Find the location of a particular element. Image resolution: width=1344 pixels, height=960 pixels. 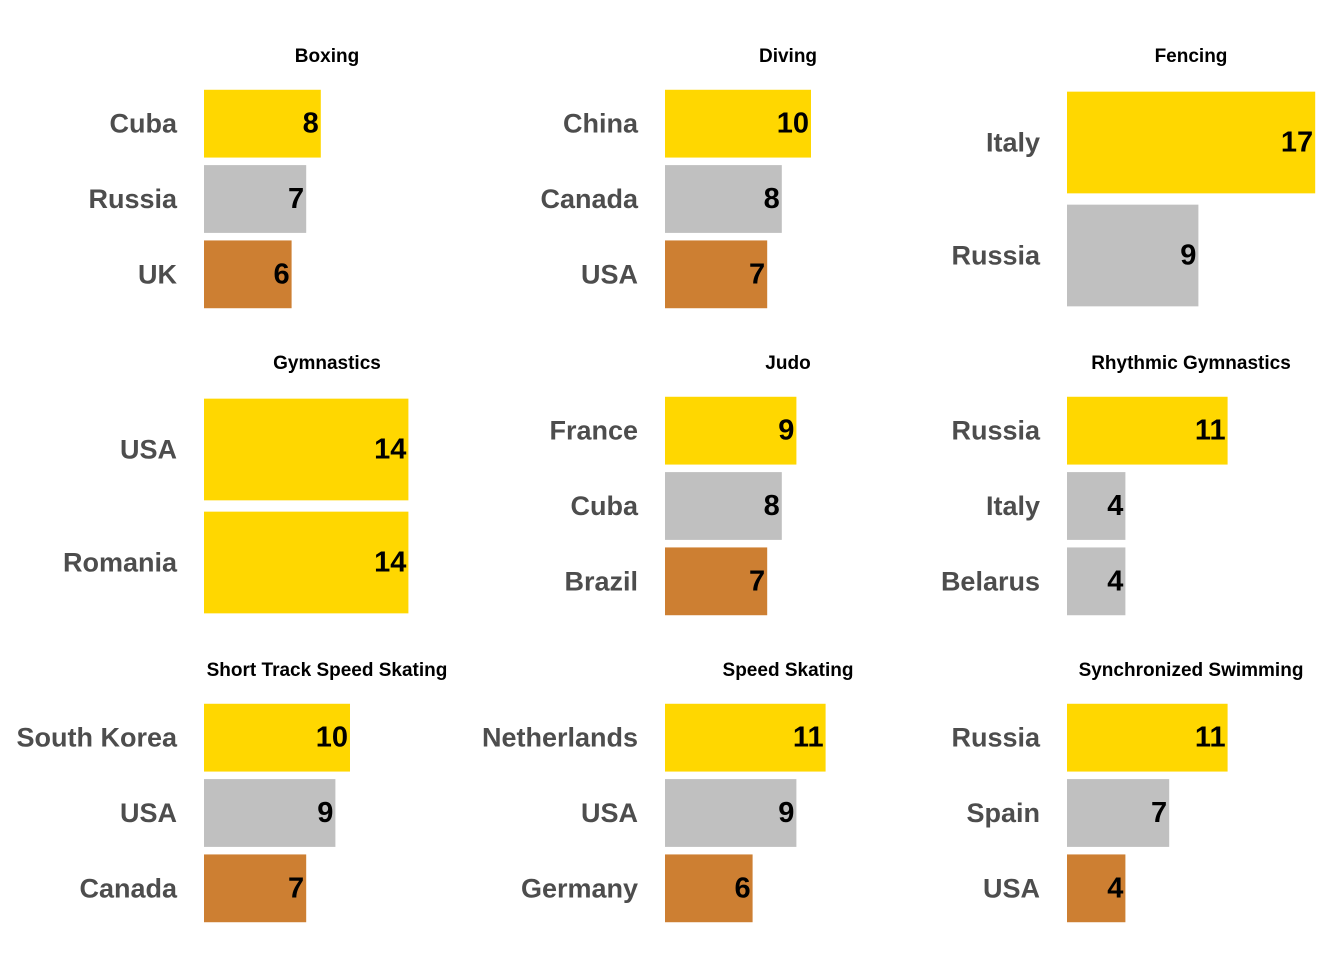

panel-title: Speed Skating is located at coordinates (788, 670).